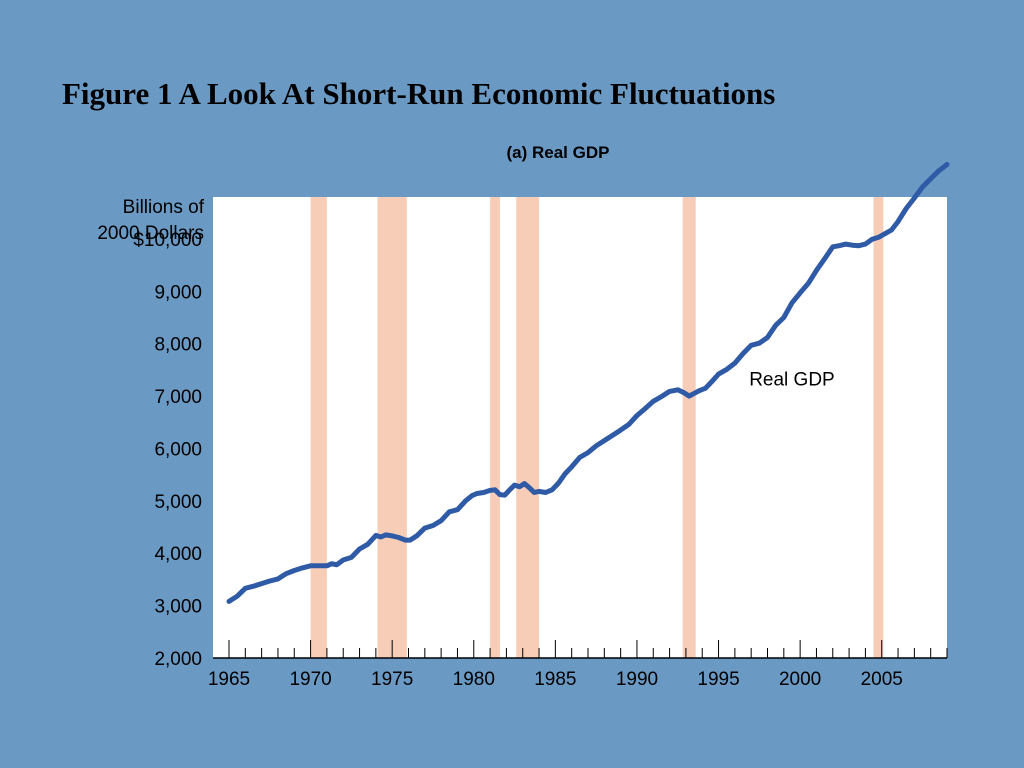 Image resolution: width=1024 pixels, height=768 pixels. I want to click on x-tick-label: 2000, so click(800, 679).